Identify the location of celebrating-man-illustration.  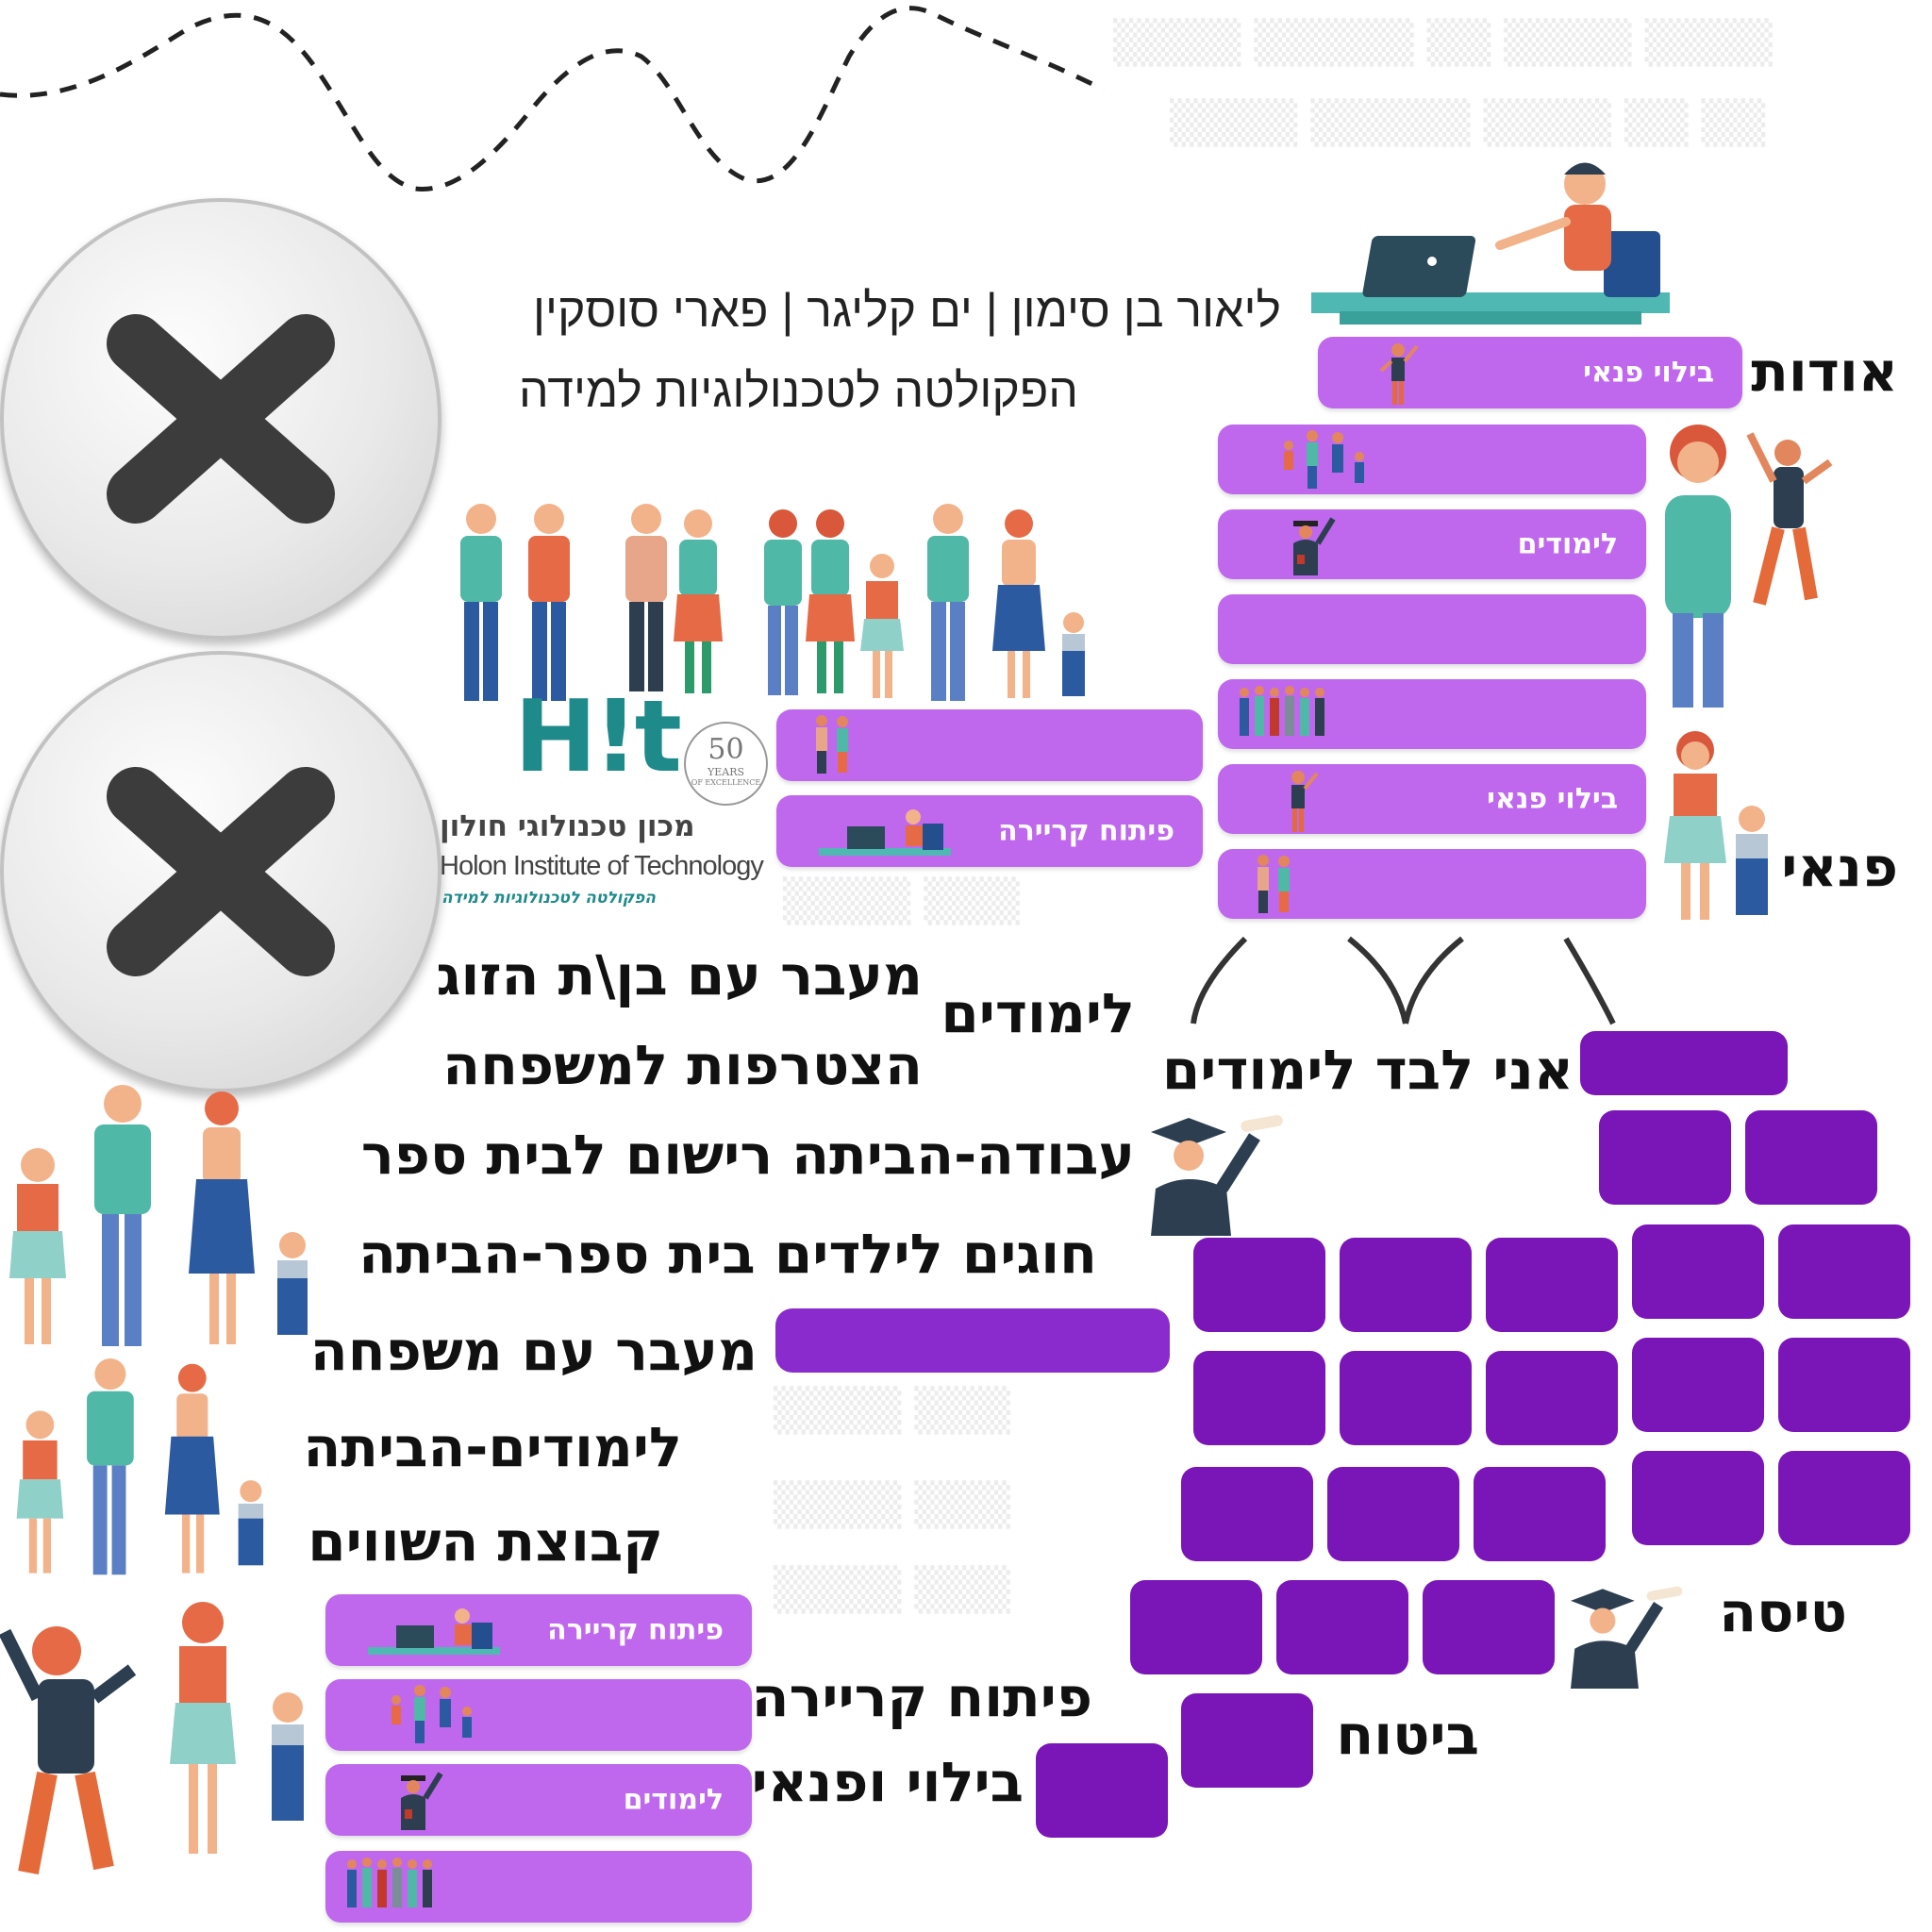
(1790, 519).